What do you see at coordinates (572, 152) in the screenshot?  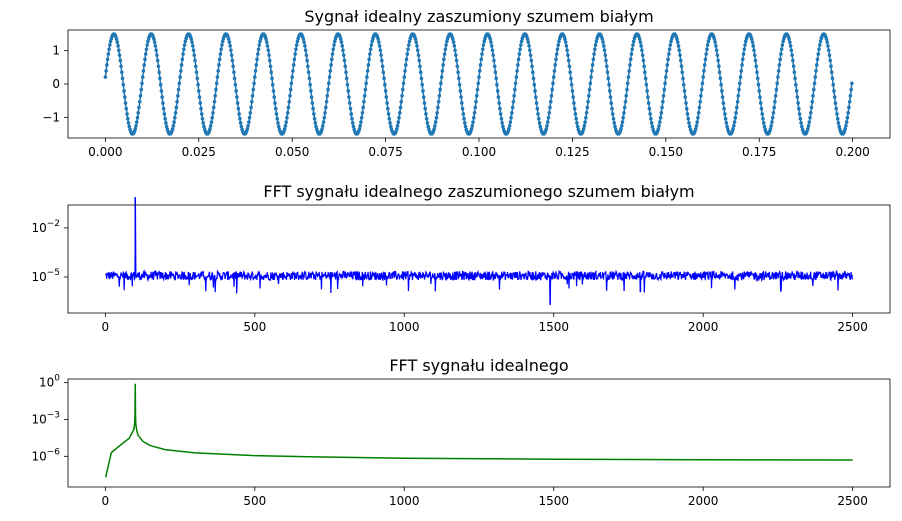 I see `x-tick-label: 0.125` at bounding box center [572, 152].